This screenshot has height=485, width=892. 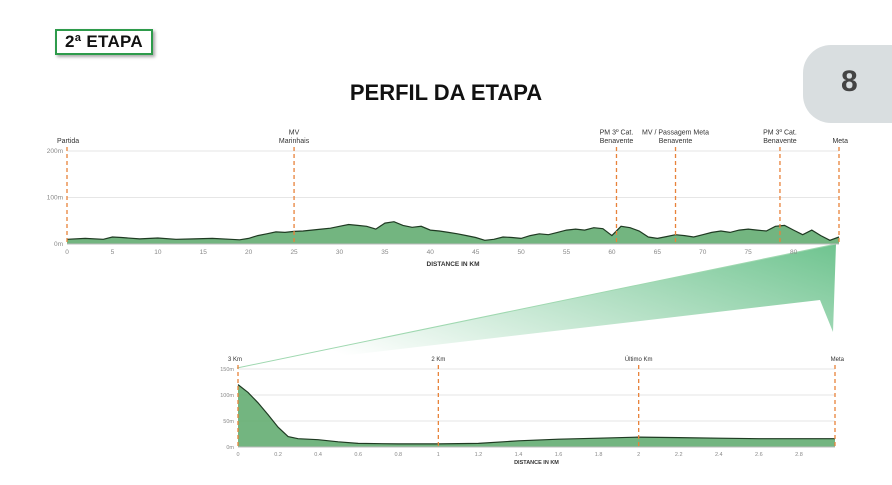 I want to click on page-number-tab: 8, so click(x=847, y=84).